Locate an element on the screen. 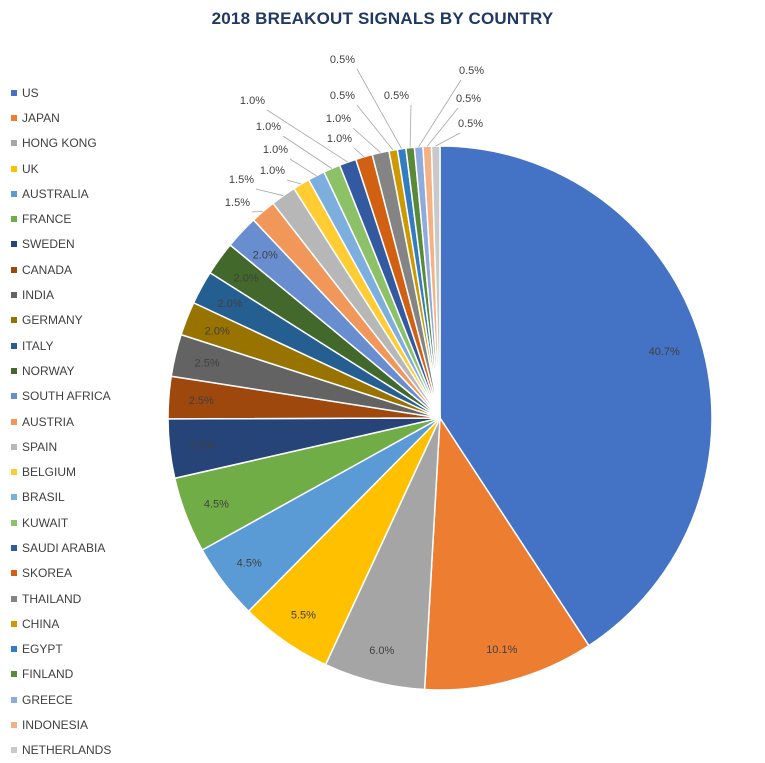  legend-item: NETHERLANDS is located at coordinates (61, 750).